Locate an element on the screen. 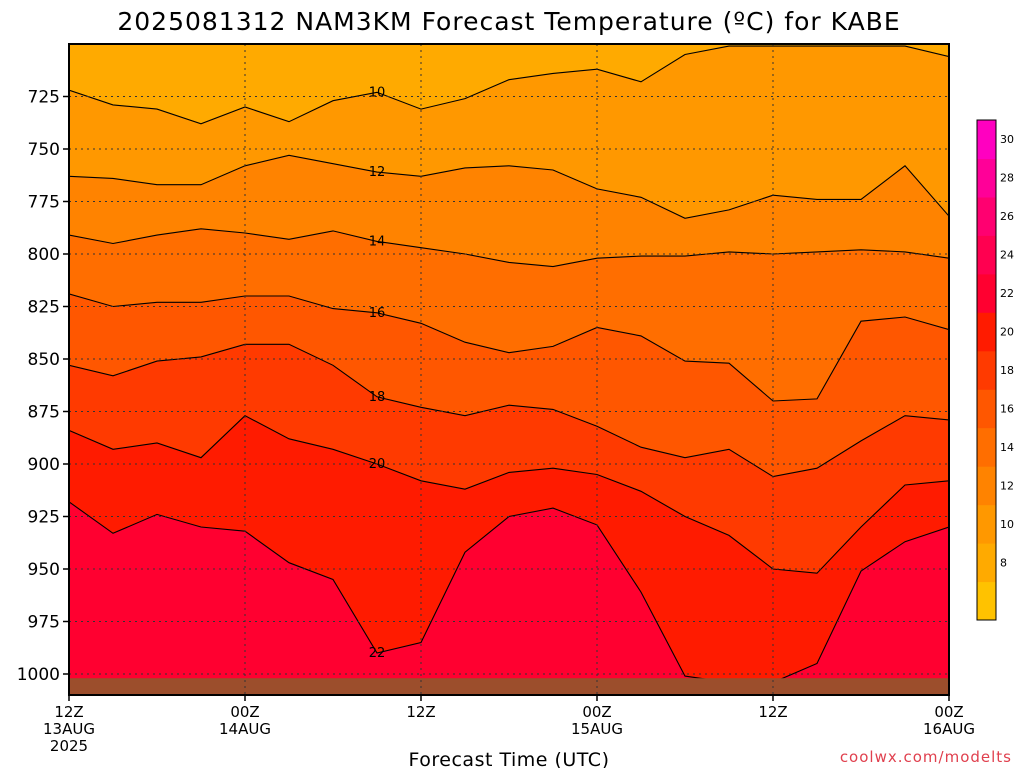  y-tick-label-850: 850 is located at coordinates (44, 360).